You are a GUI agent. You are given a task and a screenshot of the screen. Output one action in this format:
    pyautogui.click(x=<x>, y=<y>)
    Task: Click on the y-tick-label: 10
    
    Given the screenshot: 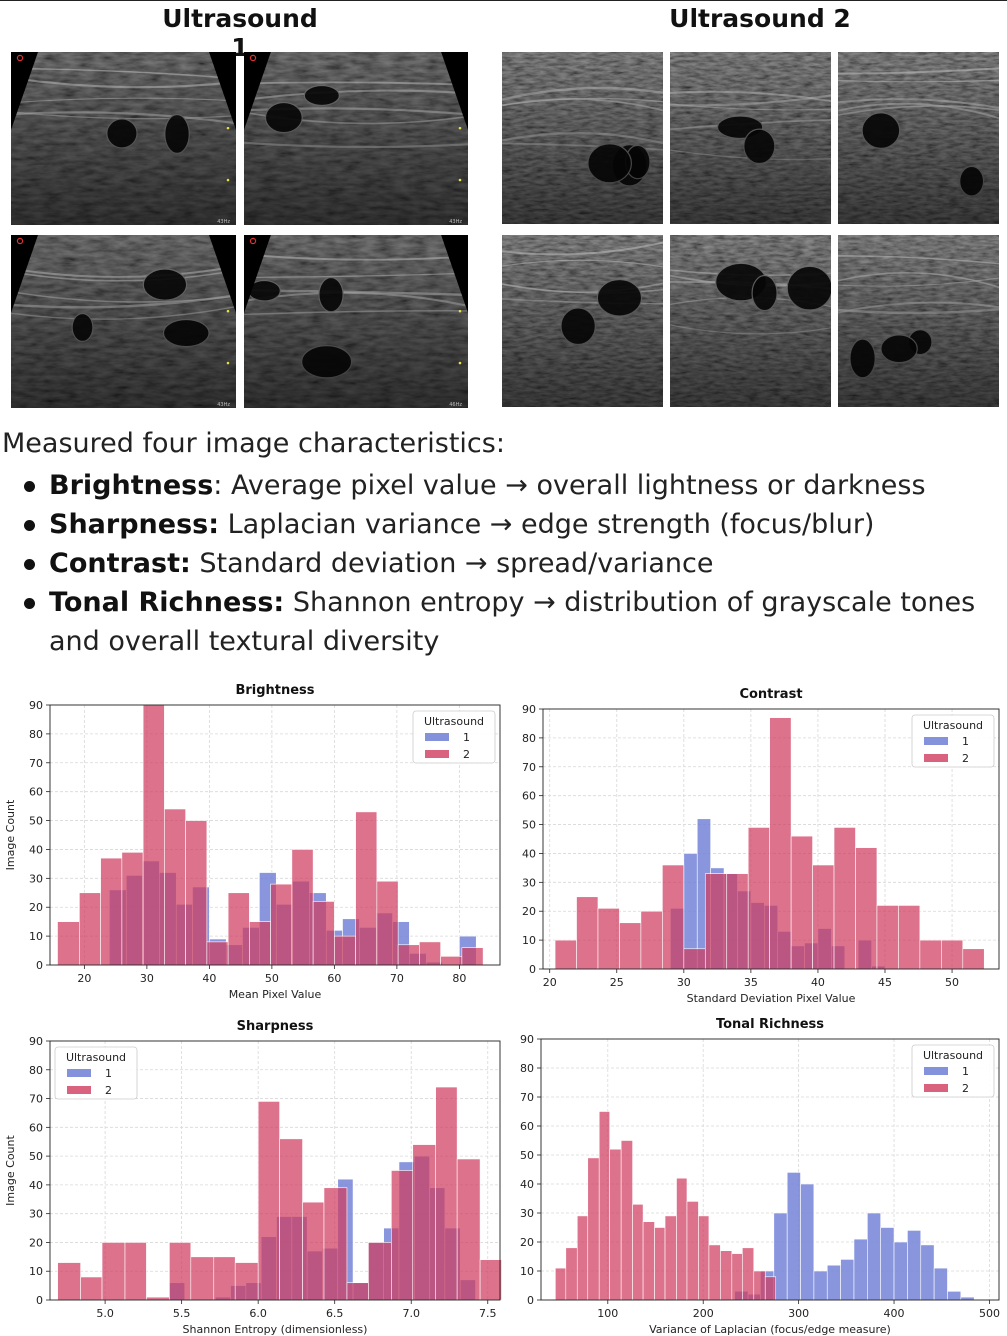 What is the action you would take?
    pyautogui.click(x=527, y=1271)
    